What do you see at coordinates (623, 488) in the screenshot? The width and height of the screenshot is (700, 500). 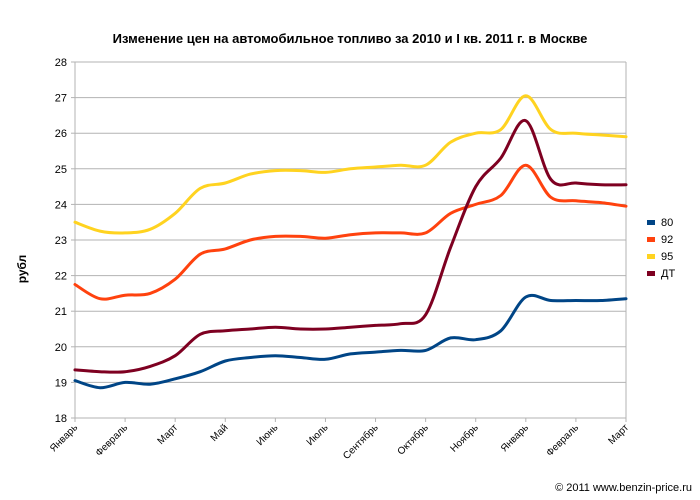 I see `copyright-text: © 2011 www.benzin-price.ru` at bounding box center [623, 488].